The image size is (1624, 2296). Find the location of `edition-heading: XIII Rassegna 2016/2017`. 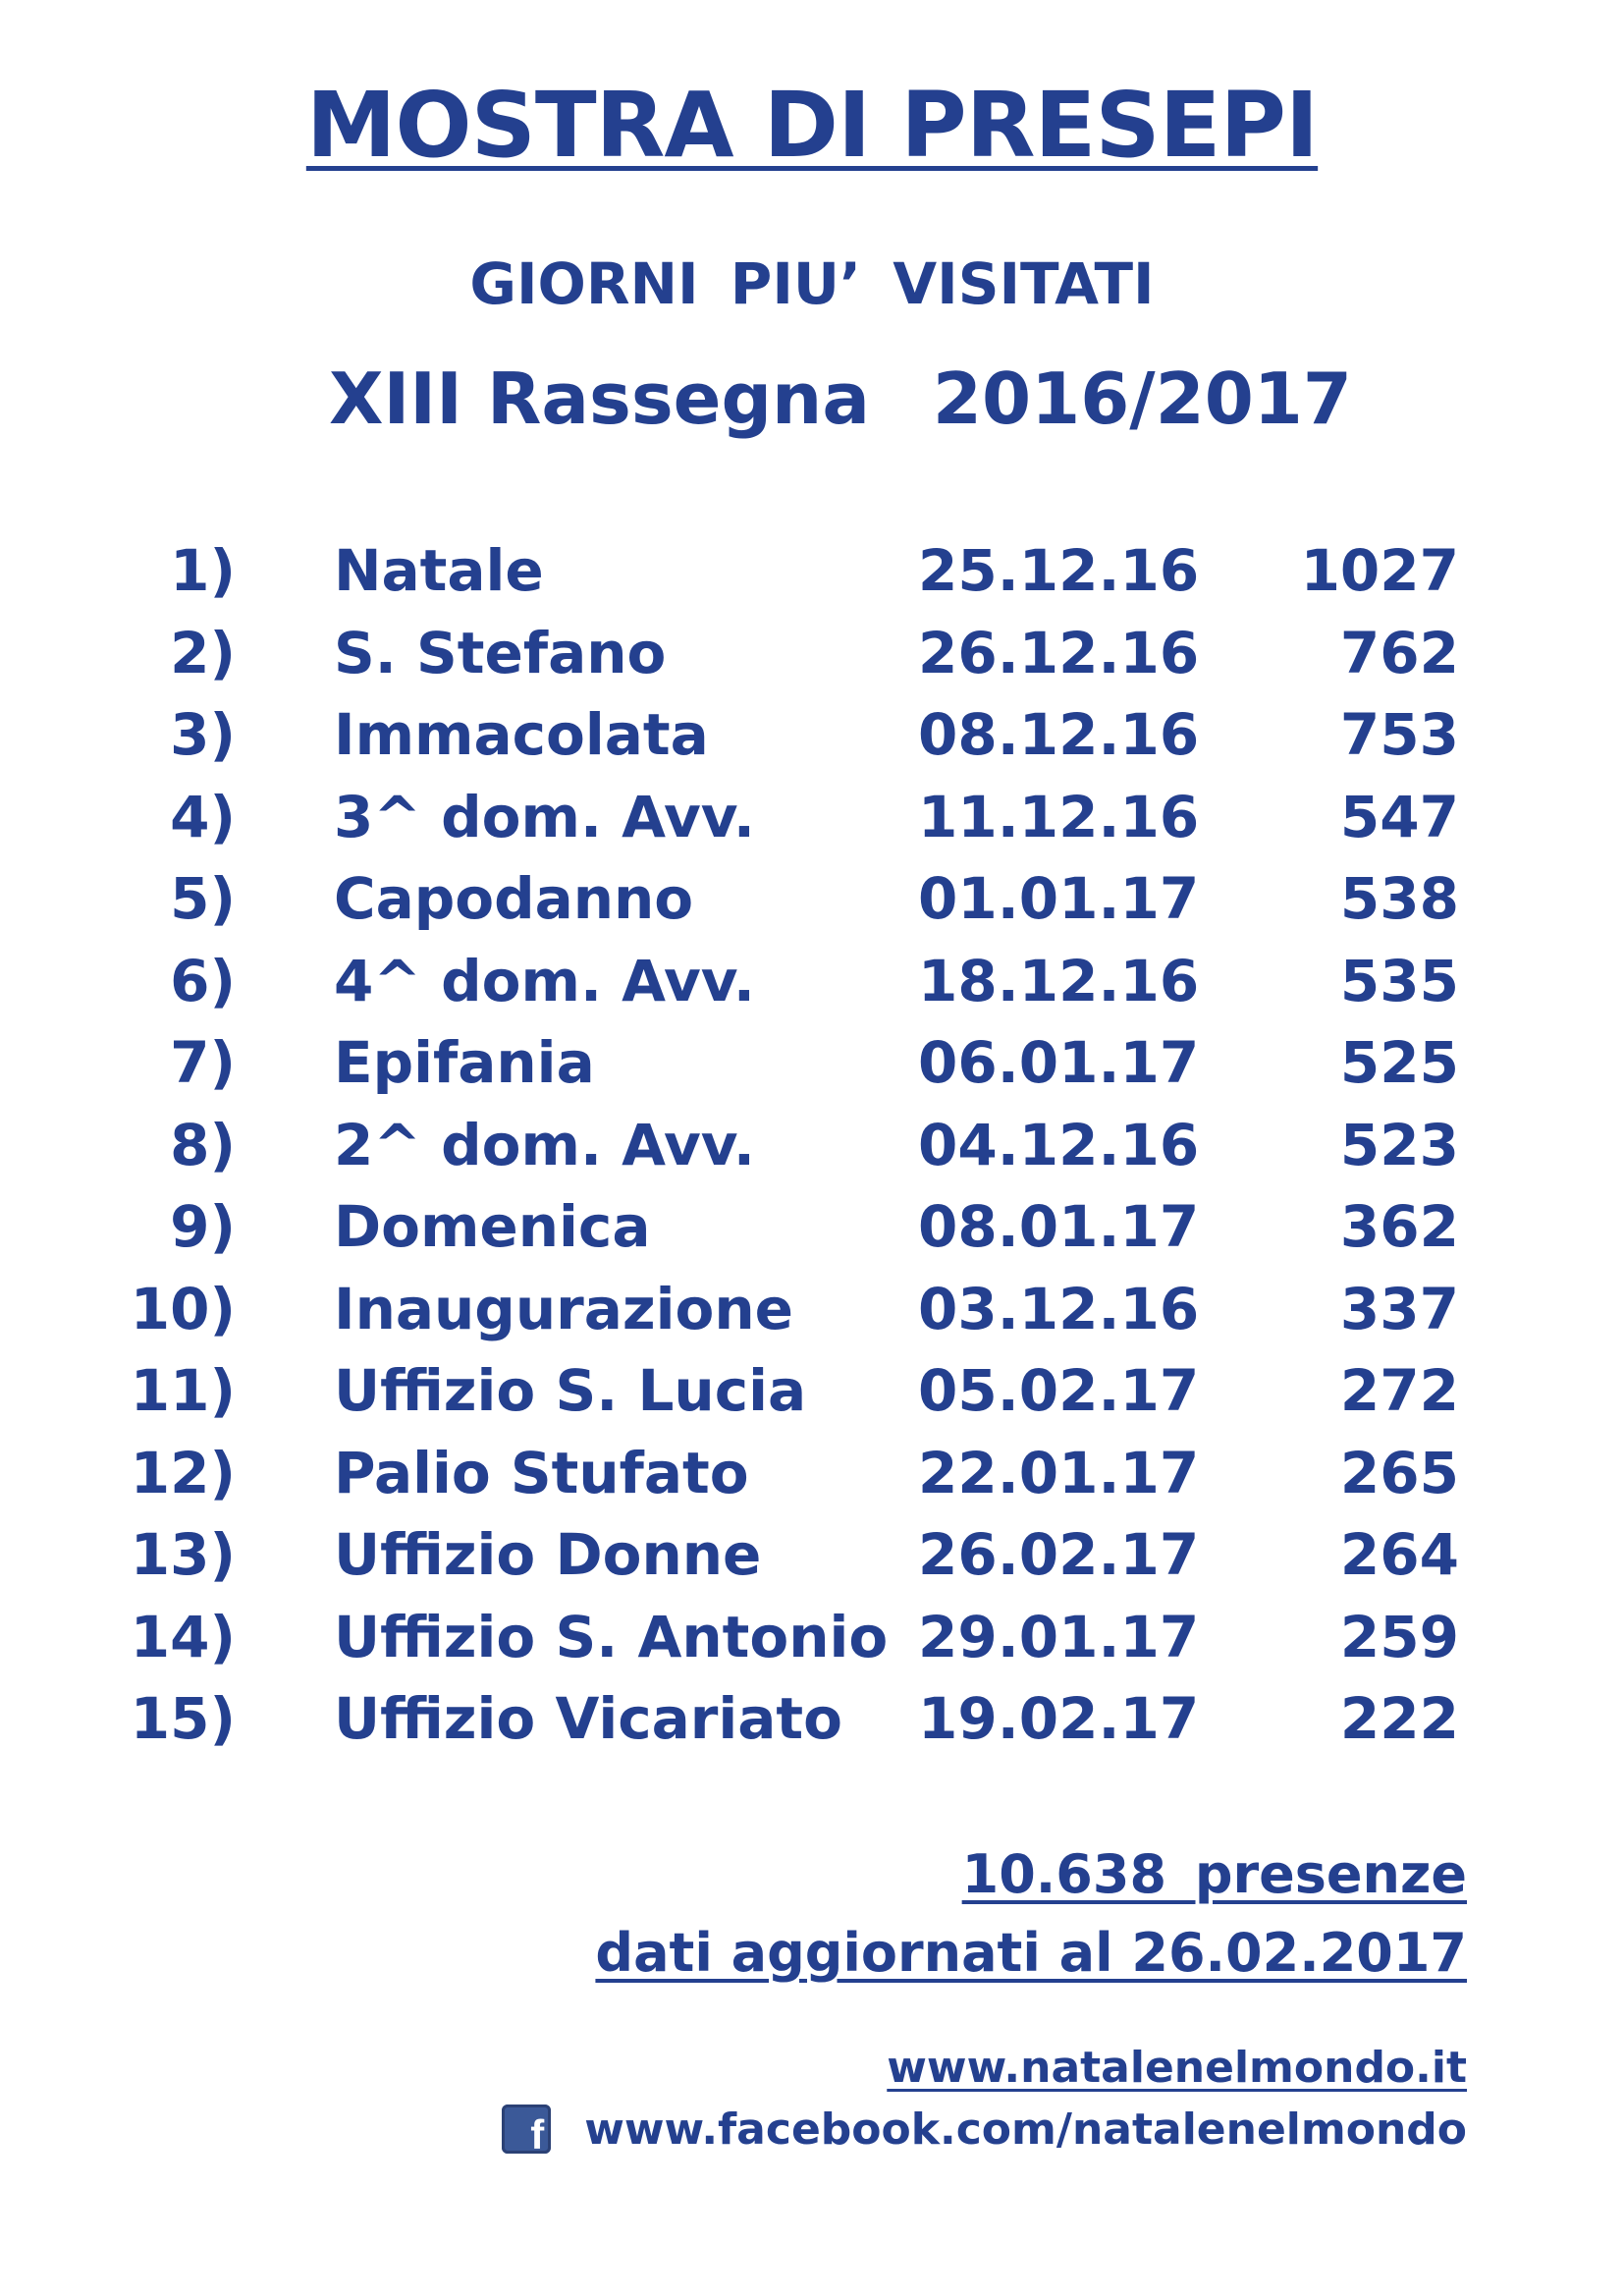

edition-heading: XIII Rassegna 2016/2017 is located at coordinates (840, 398).